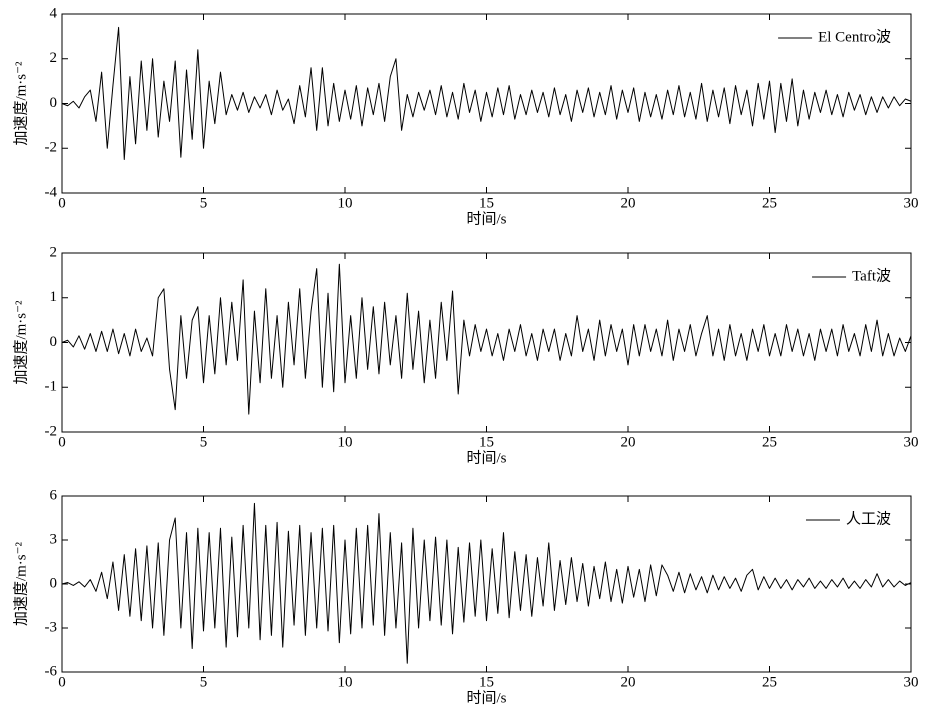  Describe the element at coordinates (51, 192) in the screenshot. I see `y-tick-label: -4` at that location.